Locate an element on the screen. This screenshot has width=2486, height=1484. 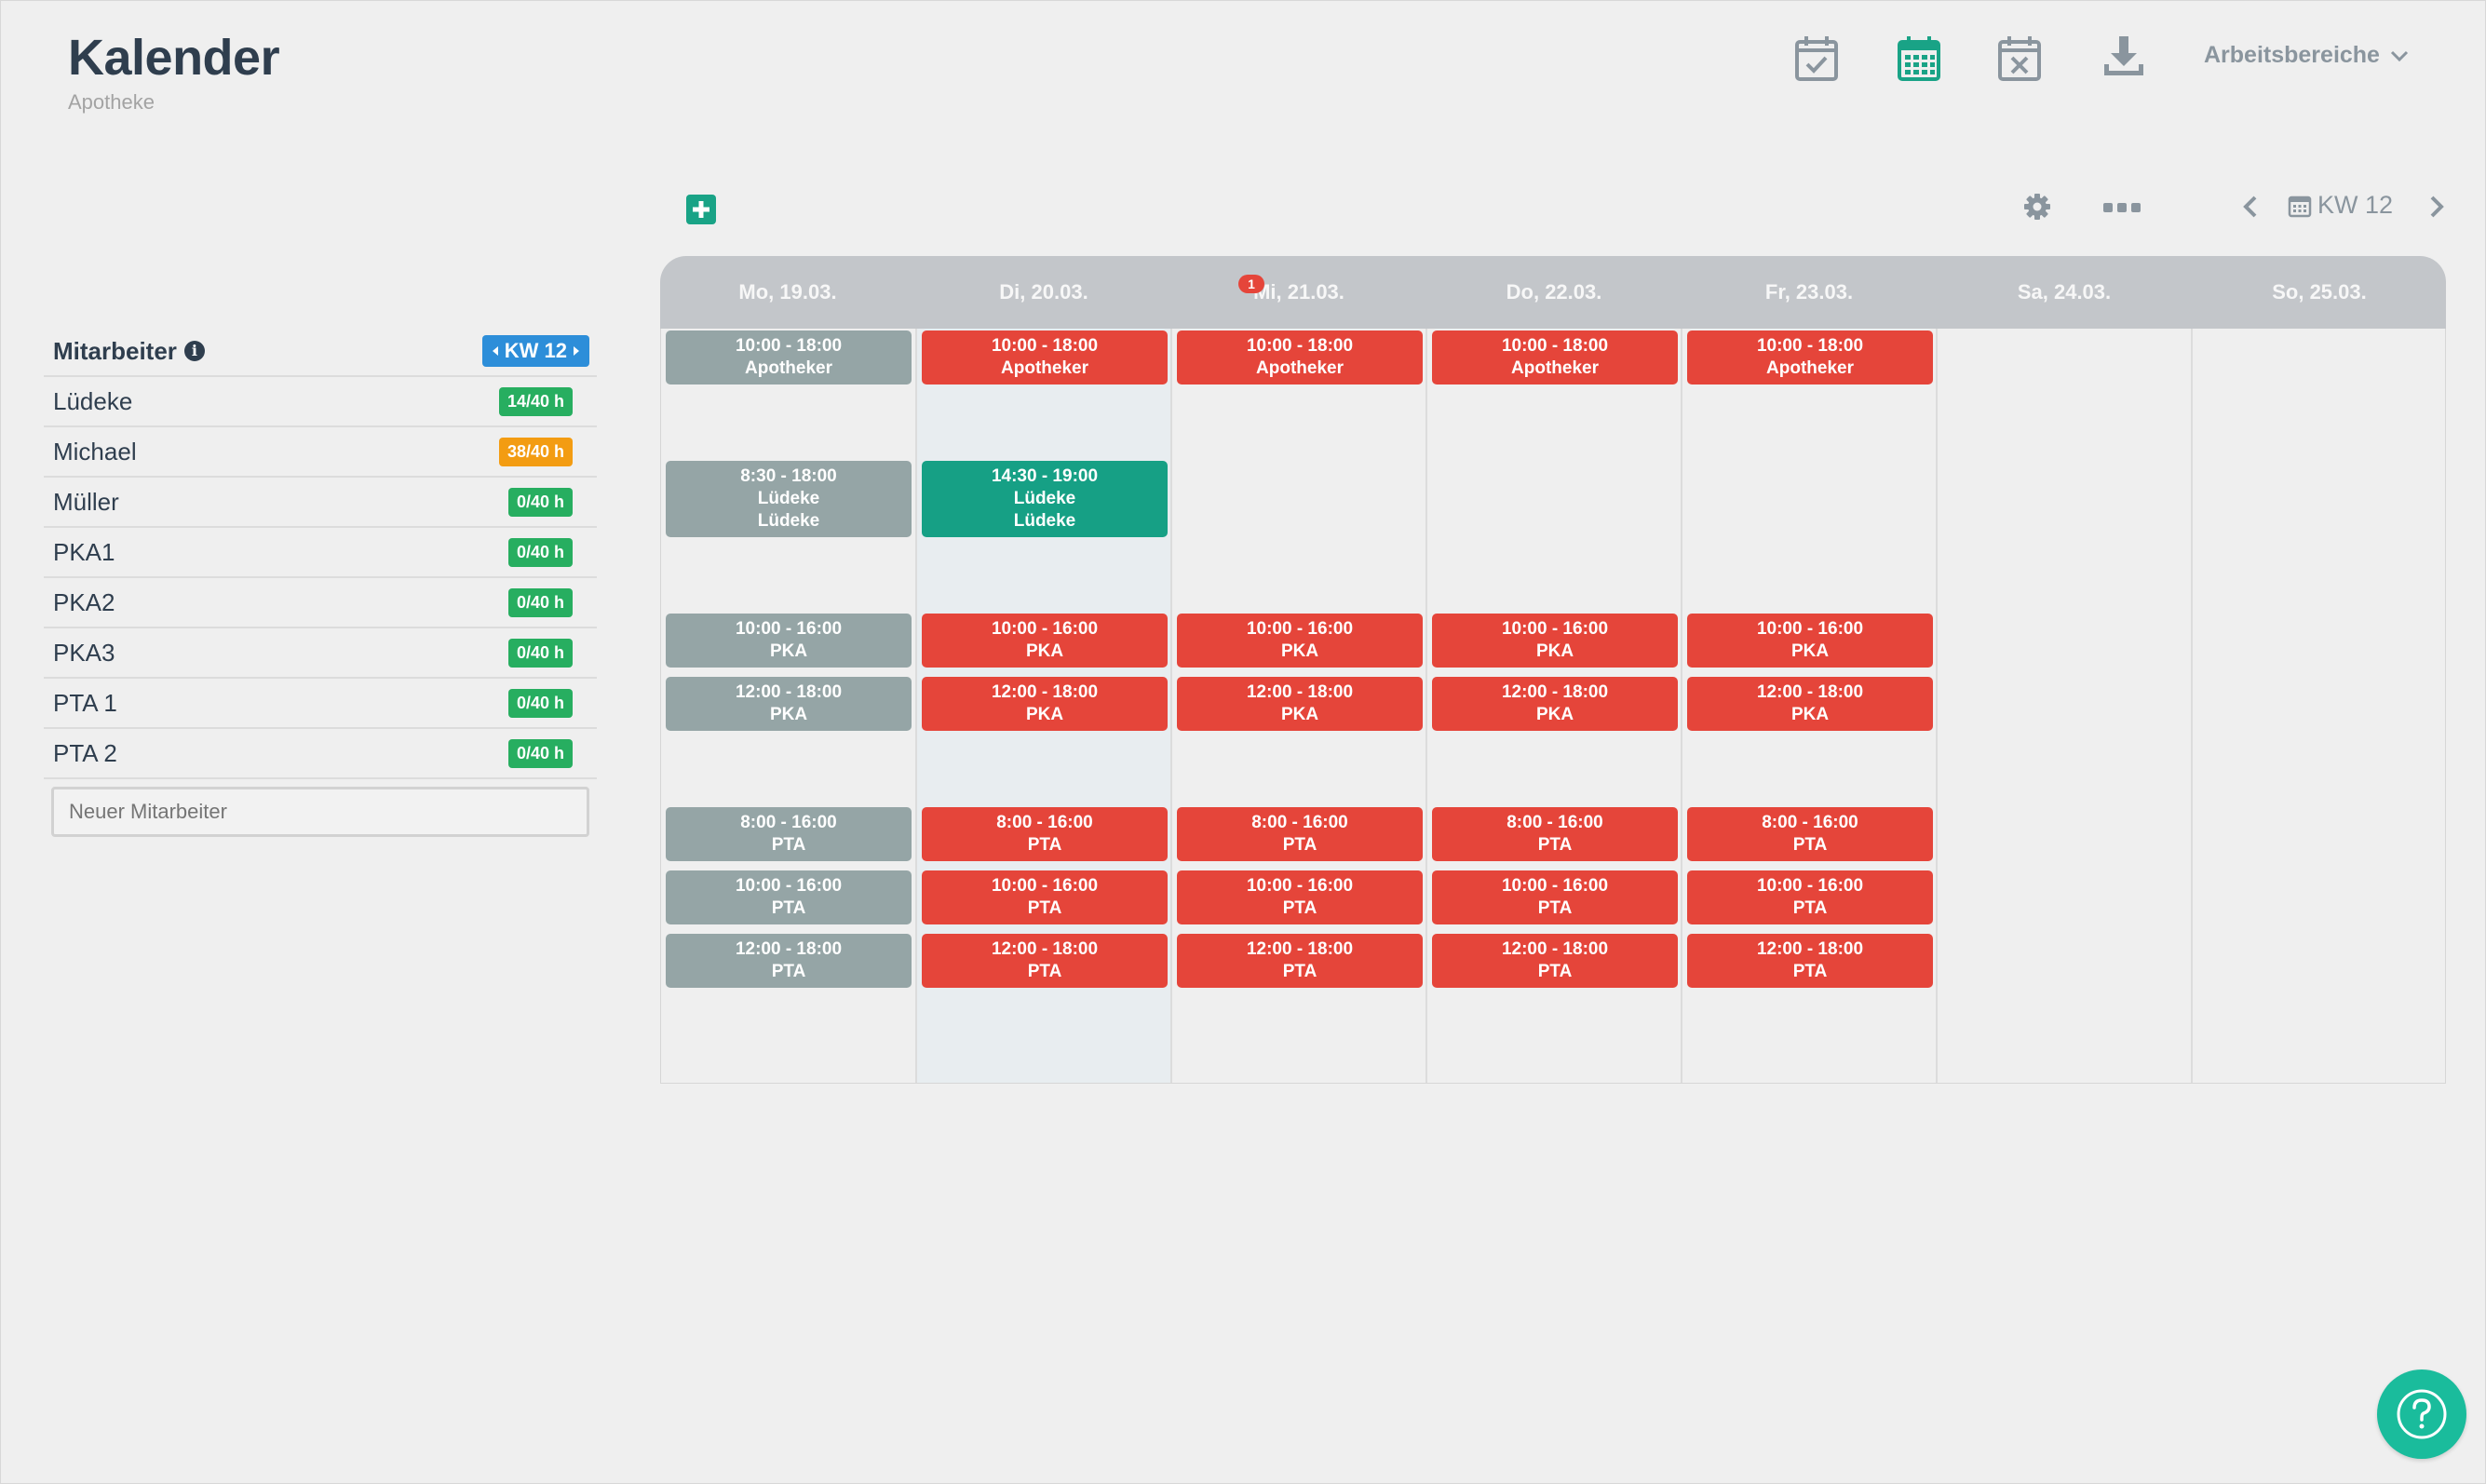
notification-badge: 1 is located at coordinates (1251, 284).